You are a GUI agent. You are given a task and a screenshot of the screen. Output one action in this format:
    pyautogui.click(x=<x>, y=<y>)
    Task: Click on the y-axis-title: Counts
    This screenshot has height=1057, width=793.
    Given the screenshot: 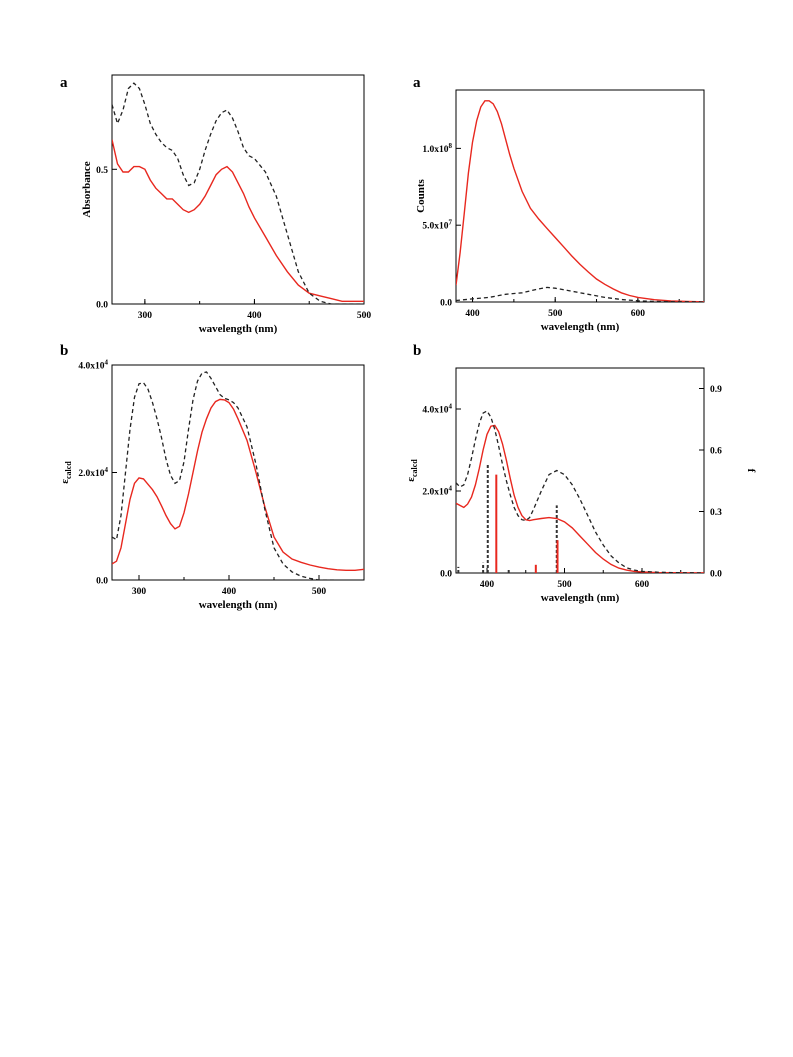 What is the action you would take?
    pyautogui.click(x=421, y=195)
    